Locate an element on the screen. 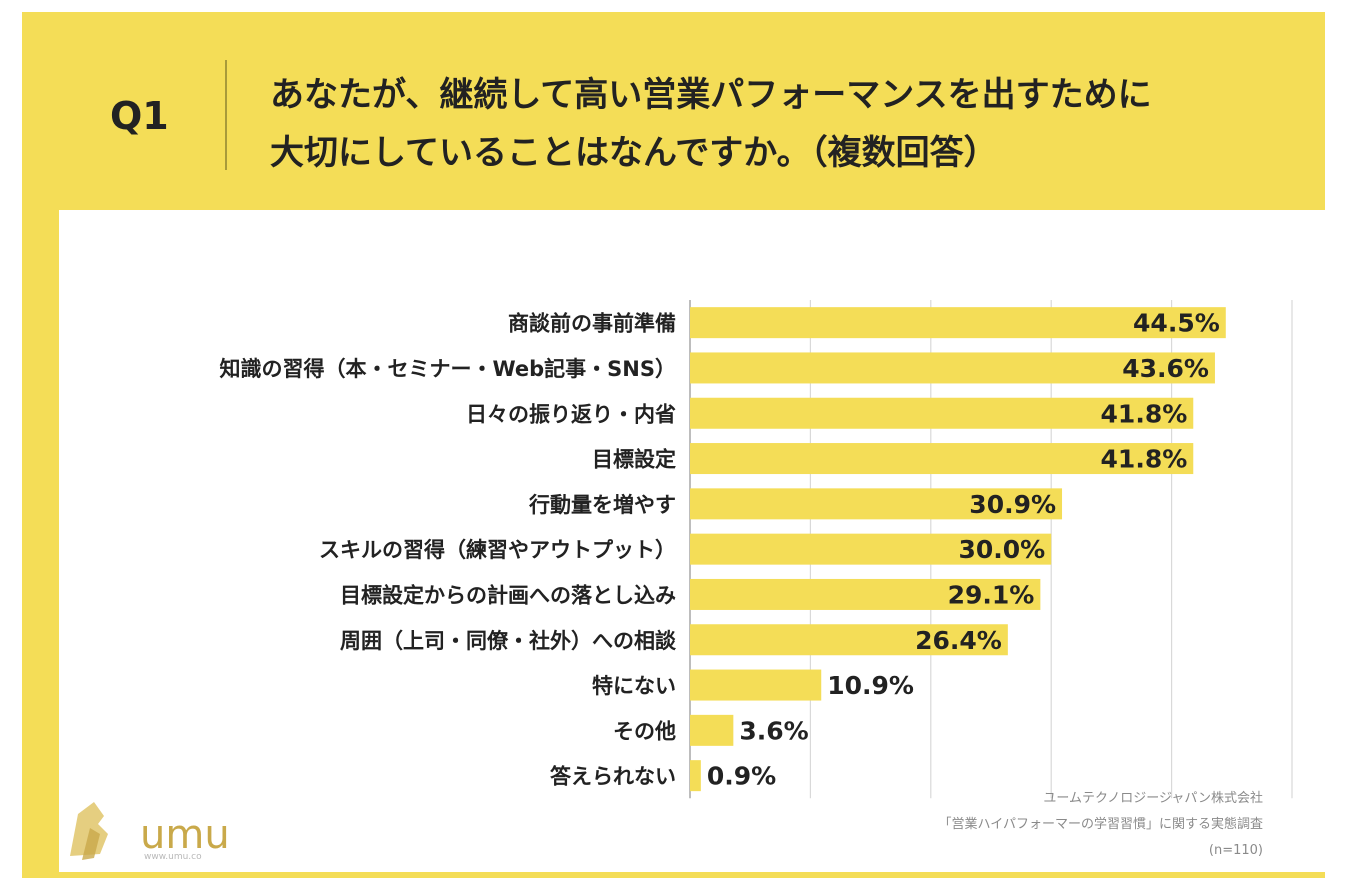 The image size is (1348, 894). value-label: 43.6% is located at coordinates (1165, 368).